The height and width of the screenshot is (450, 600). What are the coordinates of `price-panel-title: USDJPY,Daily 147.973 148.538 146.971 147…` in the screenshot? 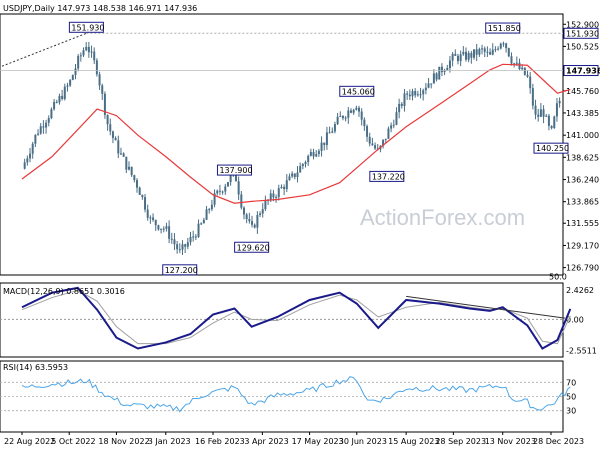 It's located at (100, 8).